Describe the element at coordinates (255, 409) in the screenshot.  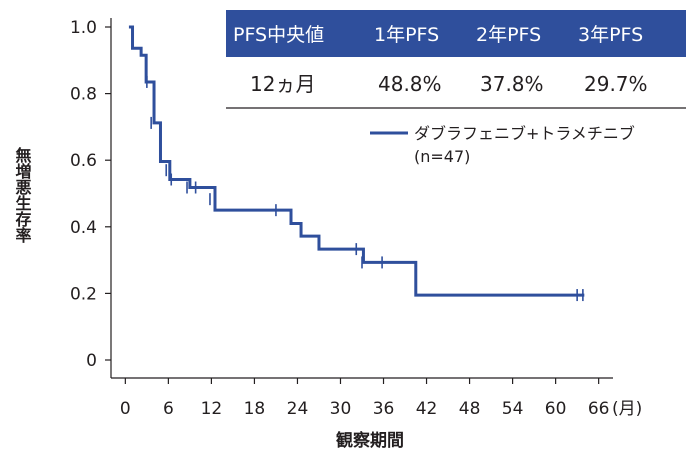
I see `x-tick-label: 18` at that location.